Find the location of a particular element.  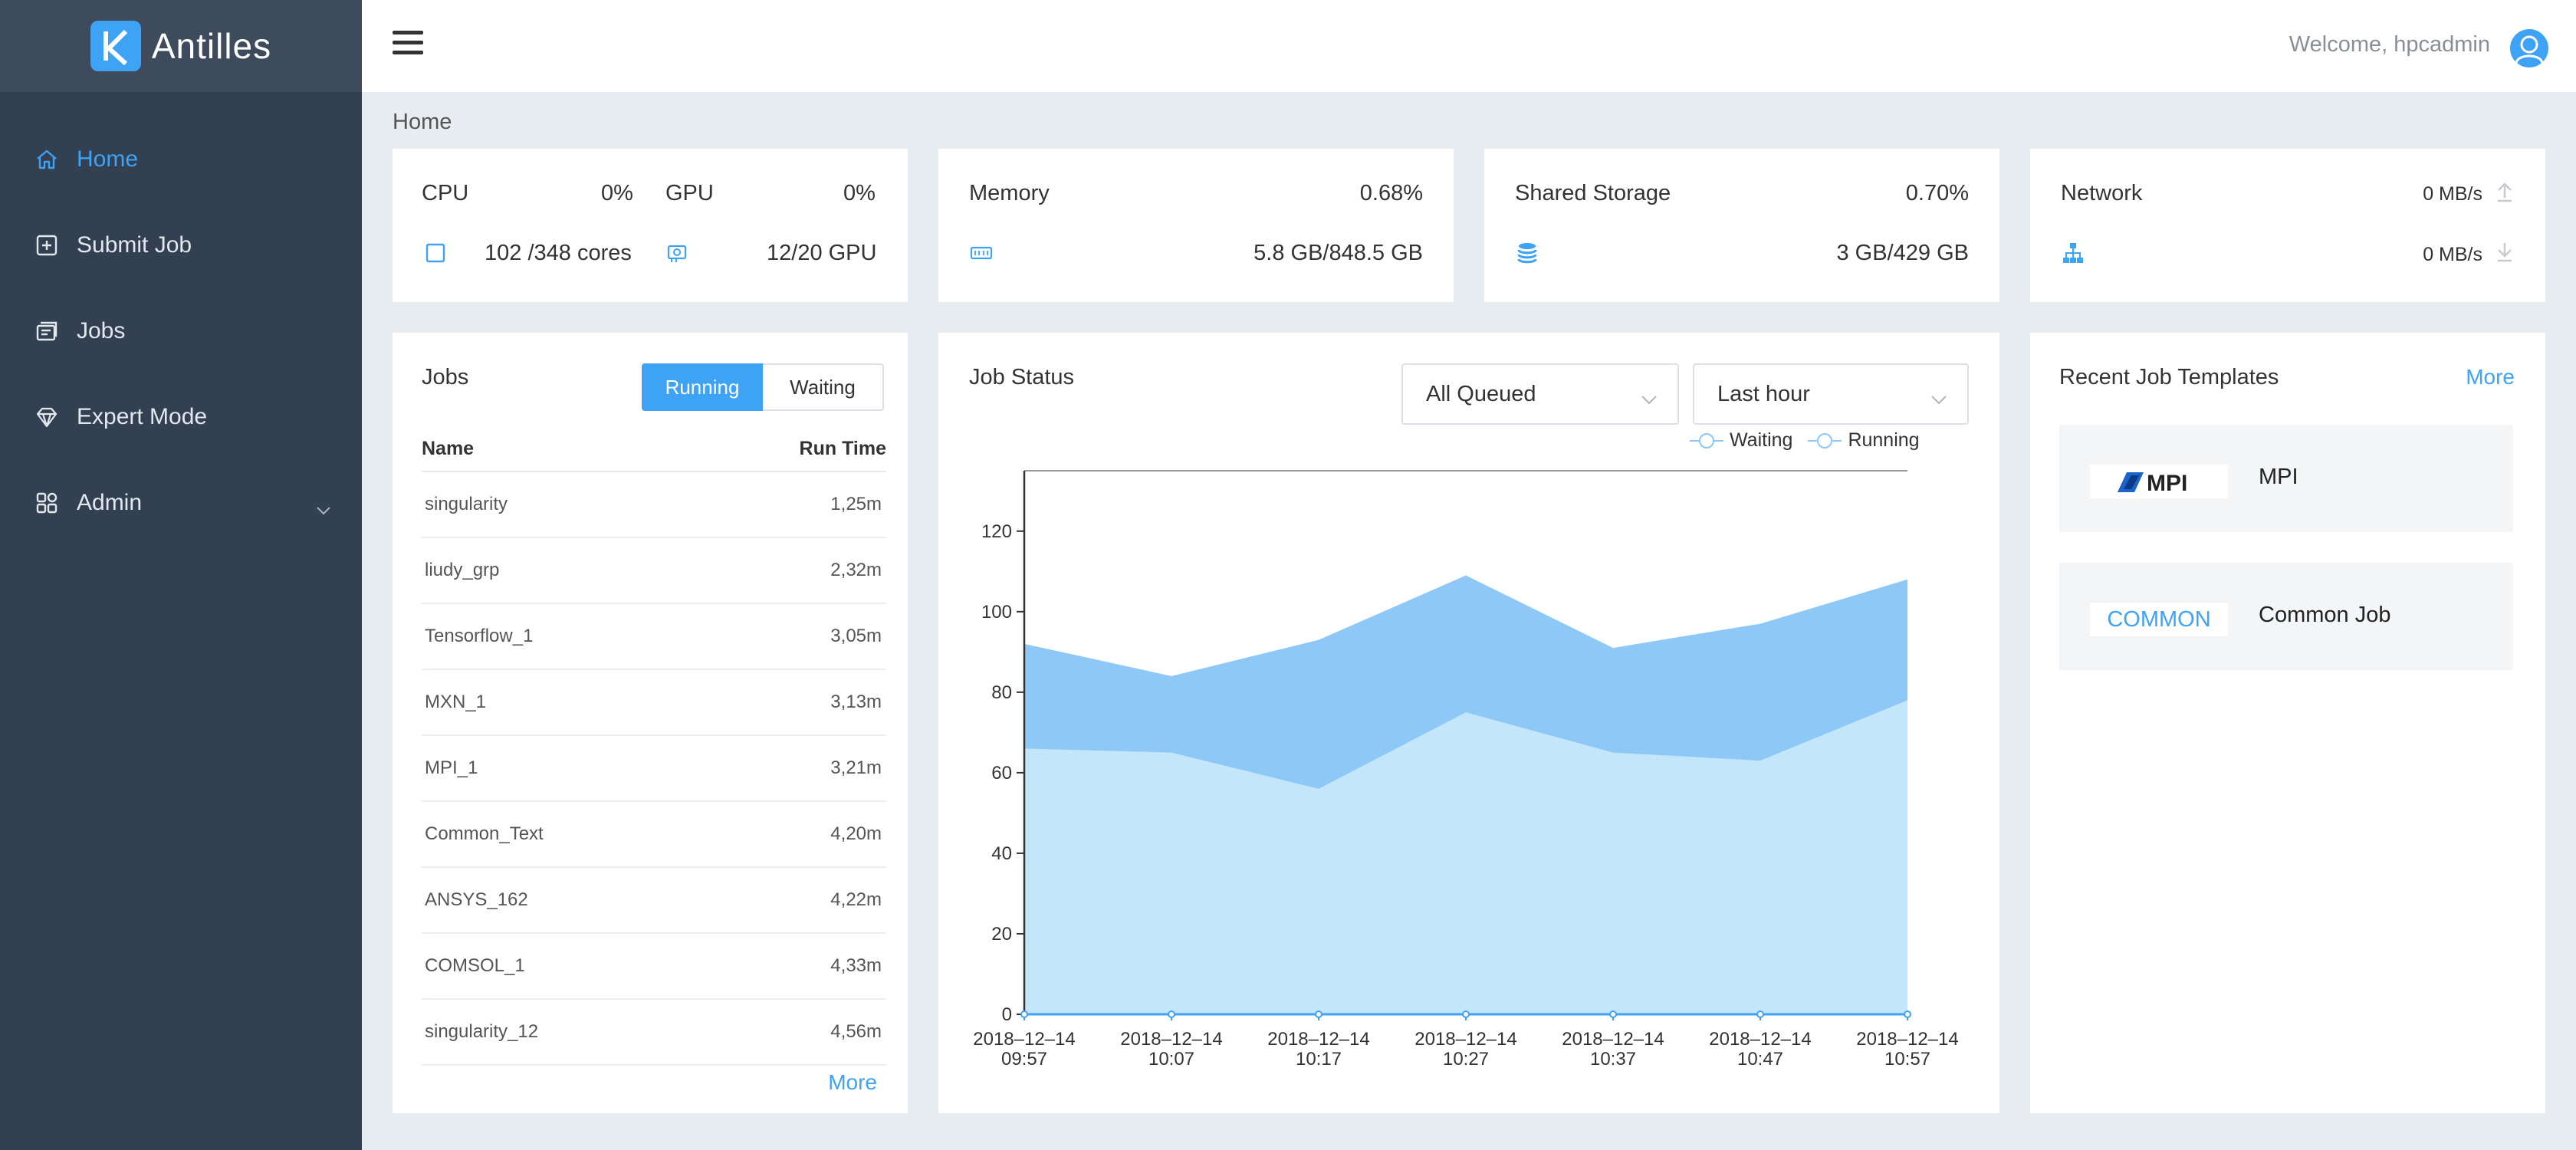

legend-waiting-label: Waiting is located at coordinates (1762, 440).